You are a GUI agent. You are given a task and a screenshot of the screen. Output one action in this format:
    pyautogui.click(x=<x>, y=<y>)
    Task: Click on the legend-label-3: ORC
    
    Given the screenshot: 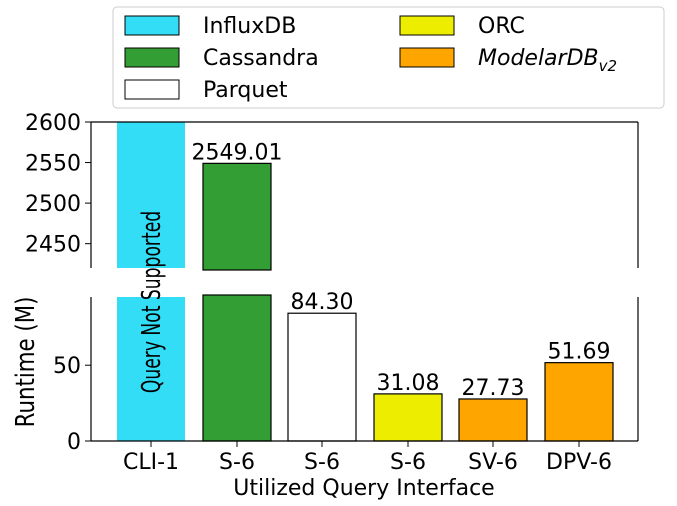 What is the action you would take?
    pyautogui.click(x=501, y=26)
    